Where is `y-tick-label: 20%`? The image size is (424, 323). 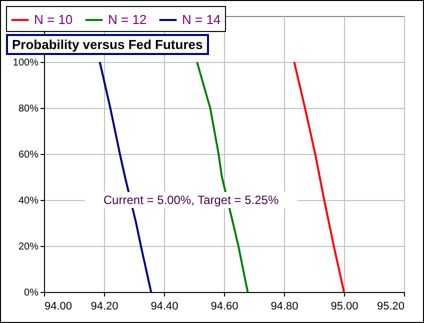 y-tick-label: 20% is located at coordinates (28, 247).